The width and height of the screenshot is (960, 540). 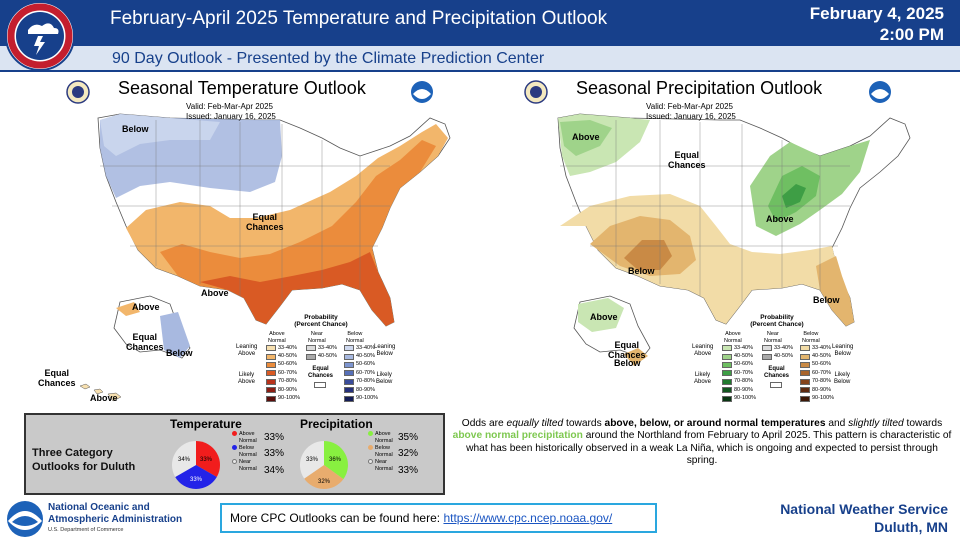 What do you see at coordinates (876, 13) in the screenshot?
I see `header-date: February 4, 2025` at bounding box center [876, 13].